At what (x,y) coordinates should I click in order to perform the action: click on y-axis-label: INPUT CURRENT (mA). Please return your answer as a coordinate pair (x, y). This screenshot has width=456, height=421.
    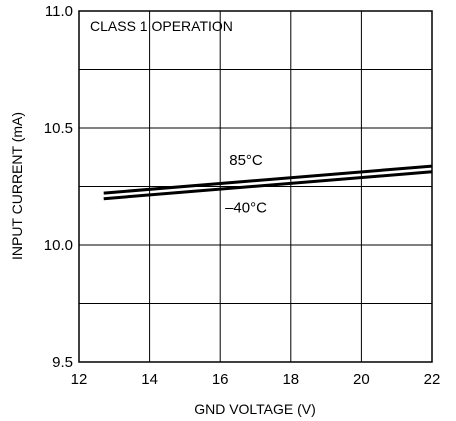
    Looking at the image, I should click on (17, 186).